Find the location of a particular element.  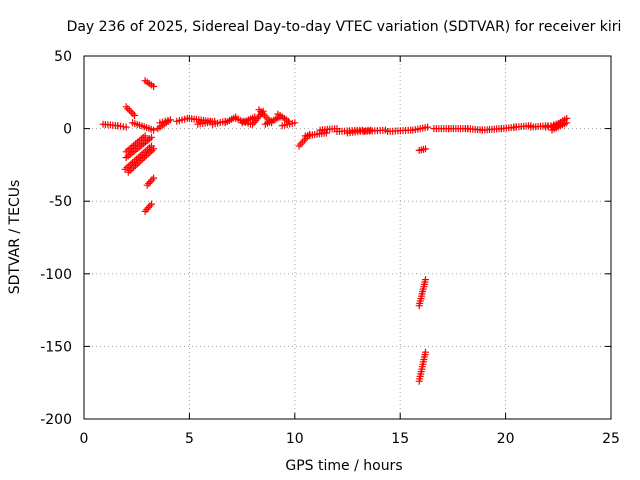

y-tick-label: -50 is located at coordinates (60, 202).